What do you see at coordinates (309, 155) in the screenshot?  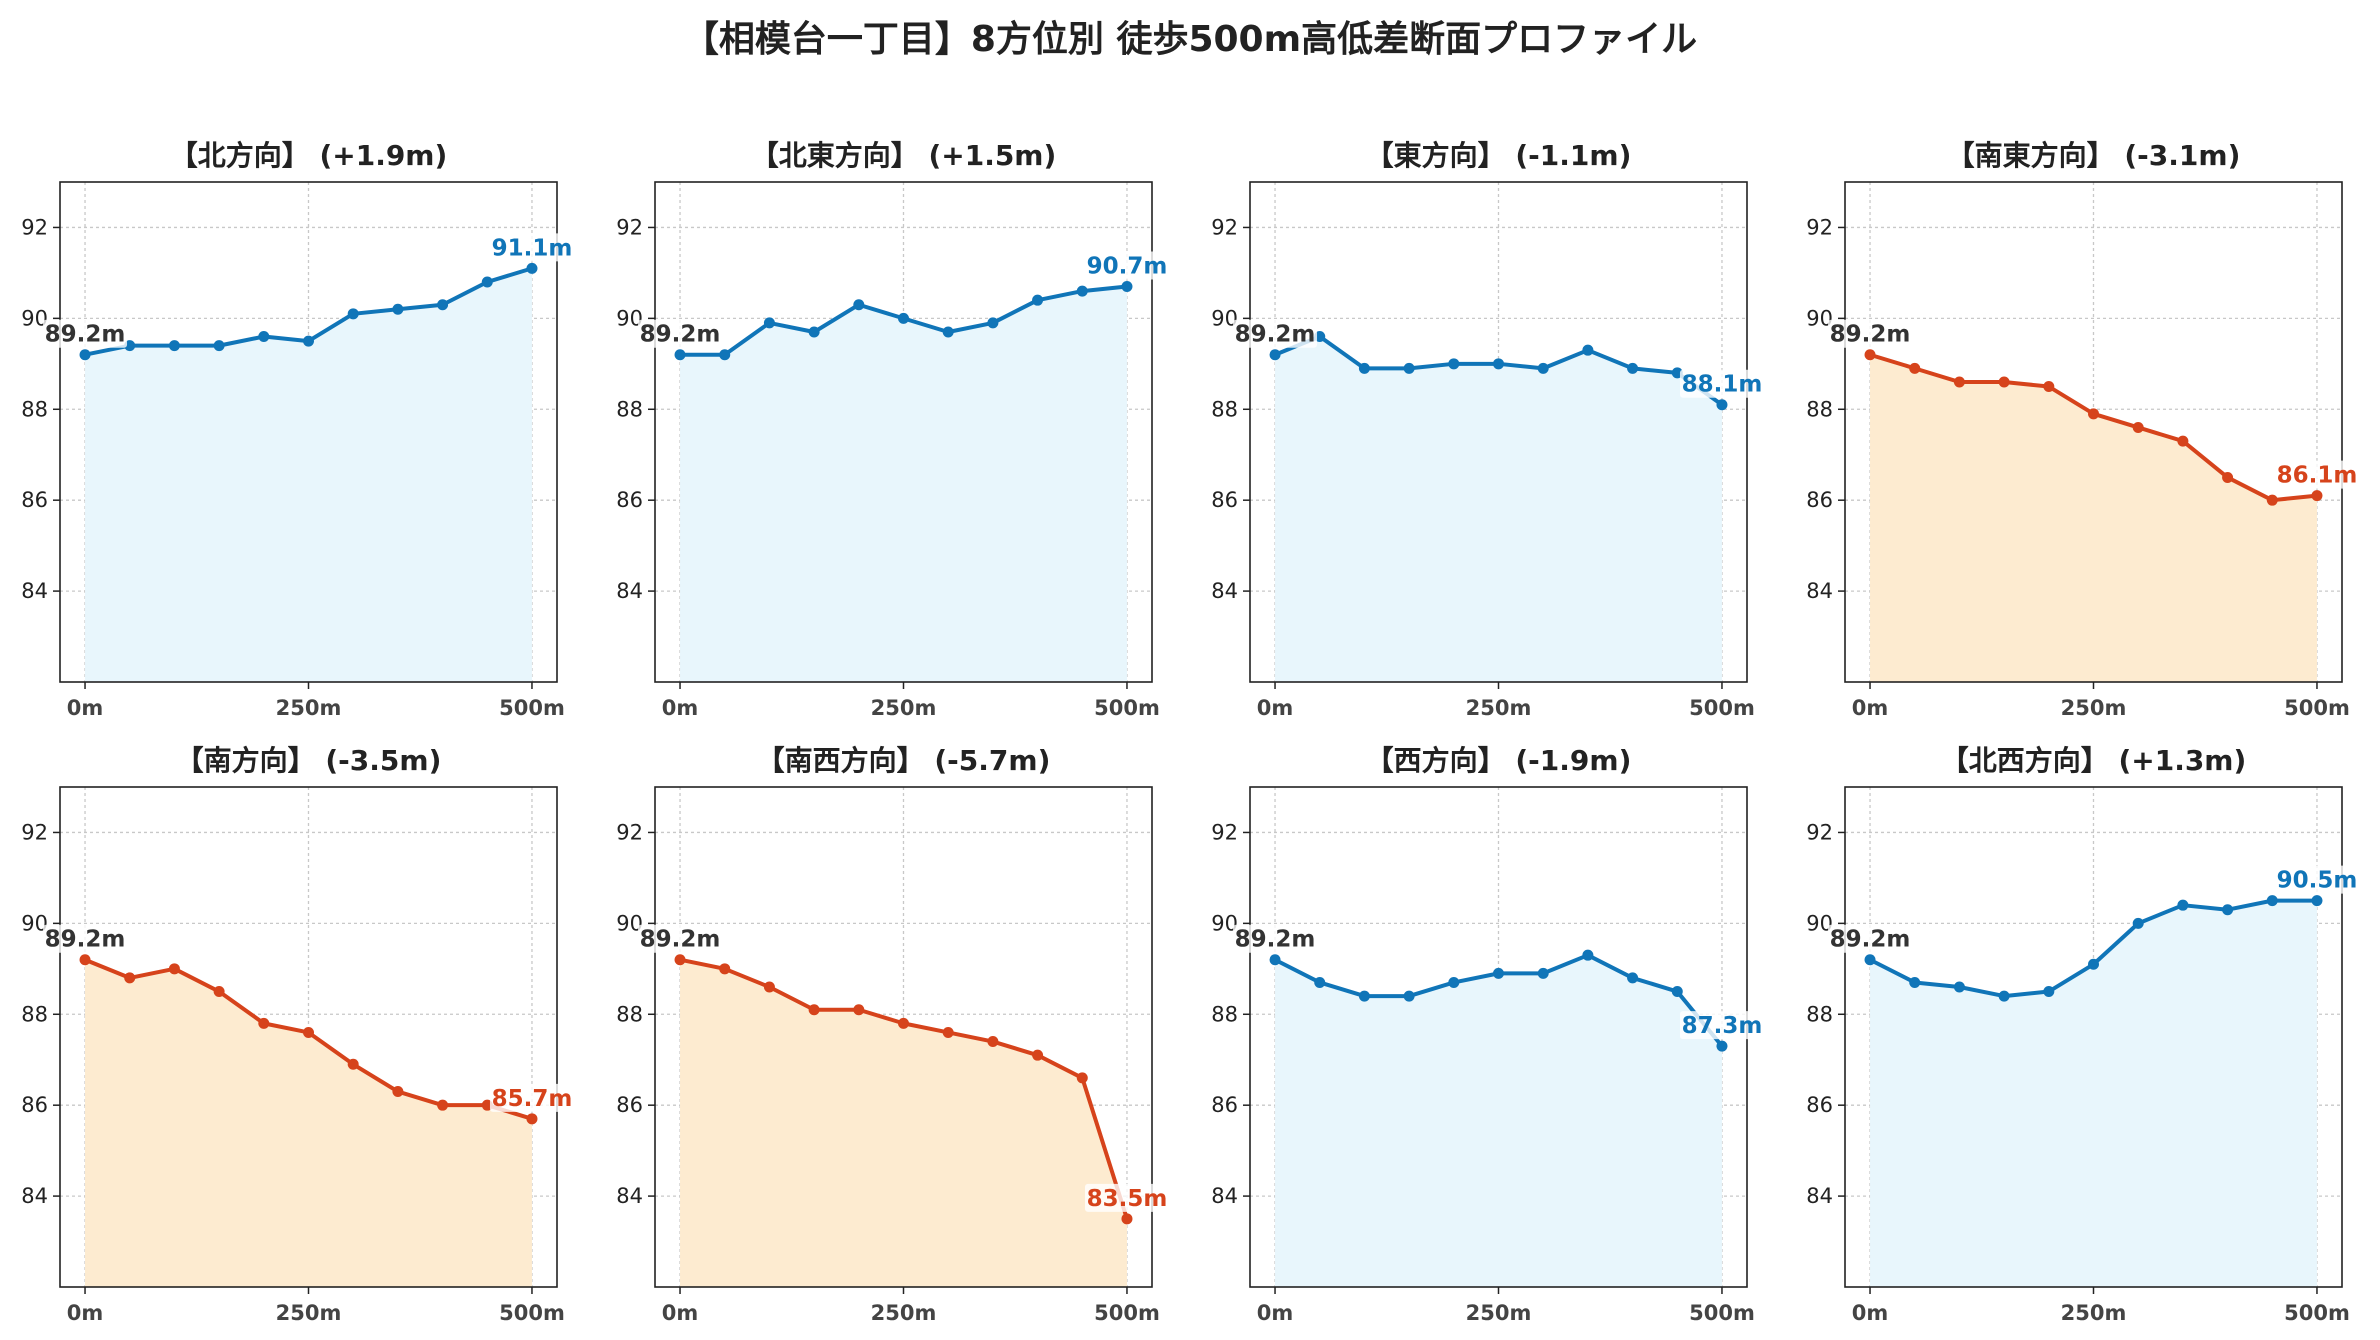 I see `subplot-title: 【北方向】 (+1.9m)` at bounding box center [309, 155].